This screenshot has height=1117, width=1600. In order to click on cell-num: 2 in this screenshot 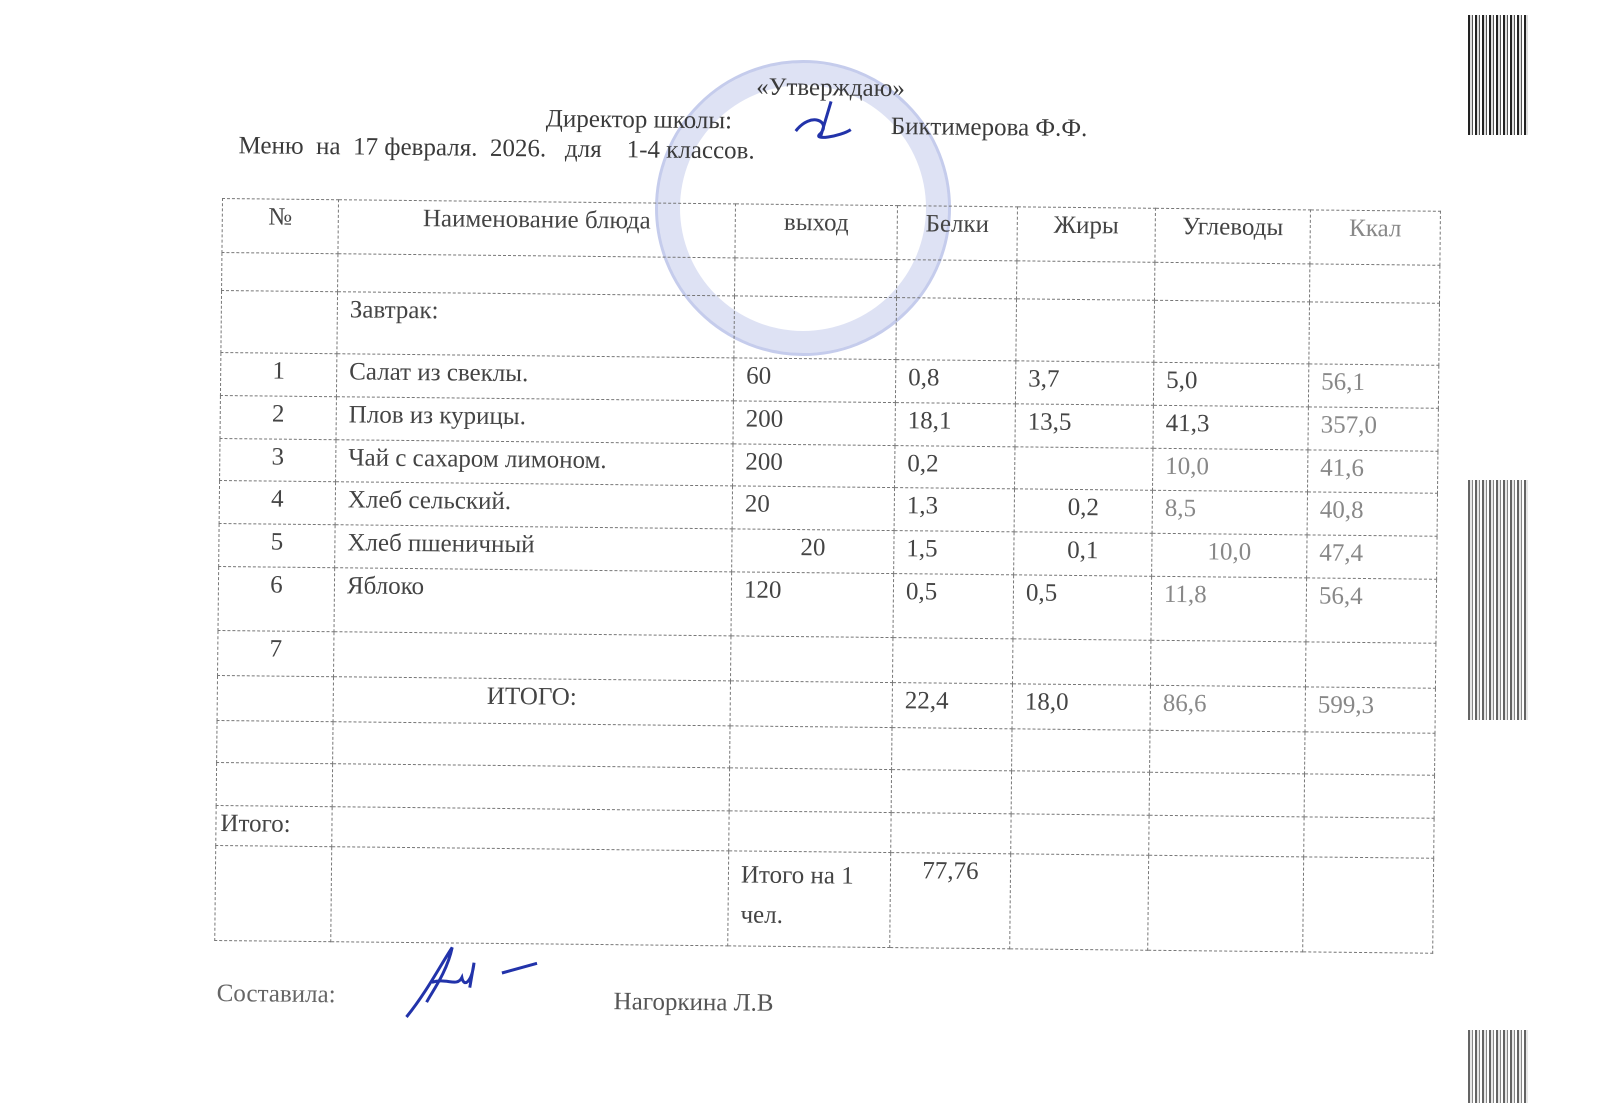, I will do `click(278, 417)`.